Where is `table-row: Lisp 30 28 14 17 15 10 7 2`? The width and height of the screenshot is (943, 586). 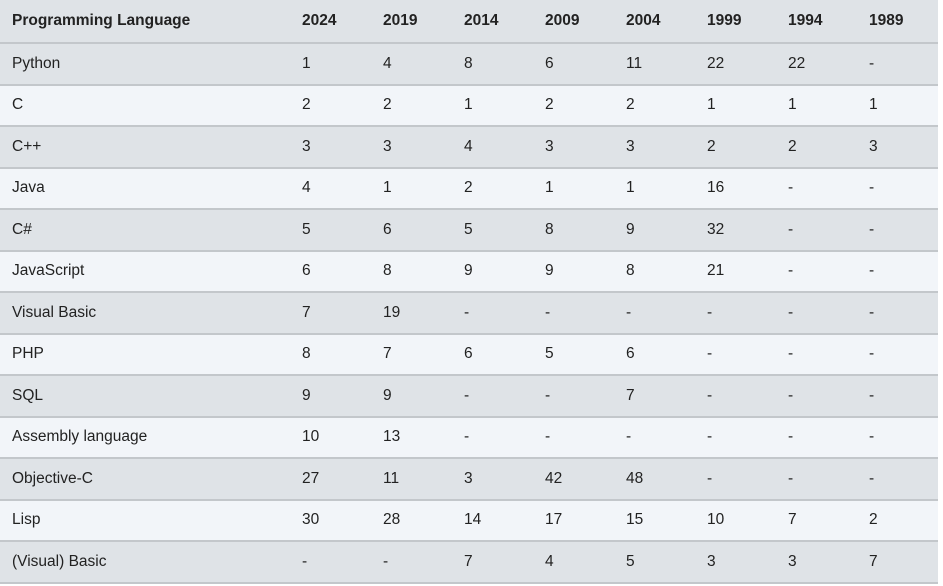 table-row: Lisp 30 28 14 17 15 10 7 2 is located at coordinates (469, 520).